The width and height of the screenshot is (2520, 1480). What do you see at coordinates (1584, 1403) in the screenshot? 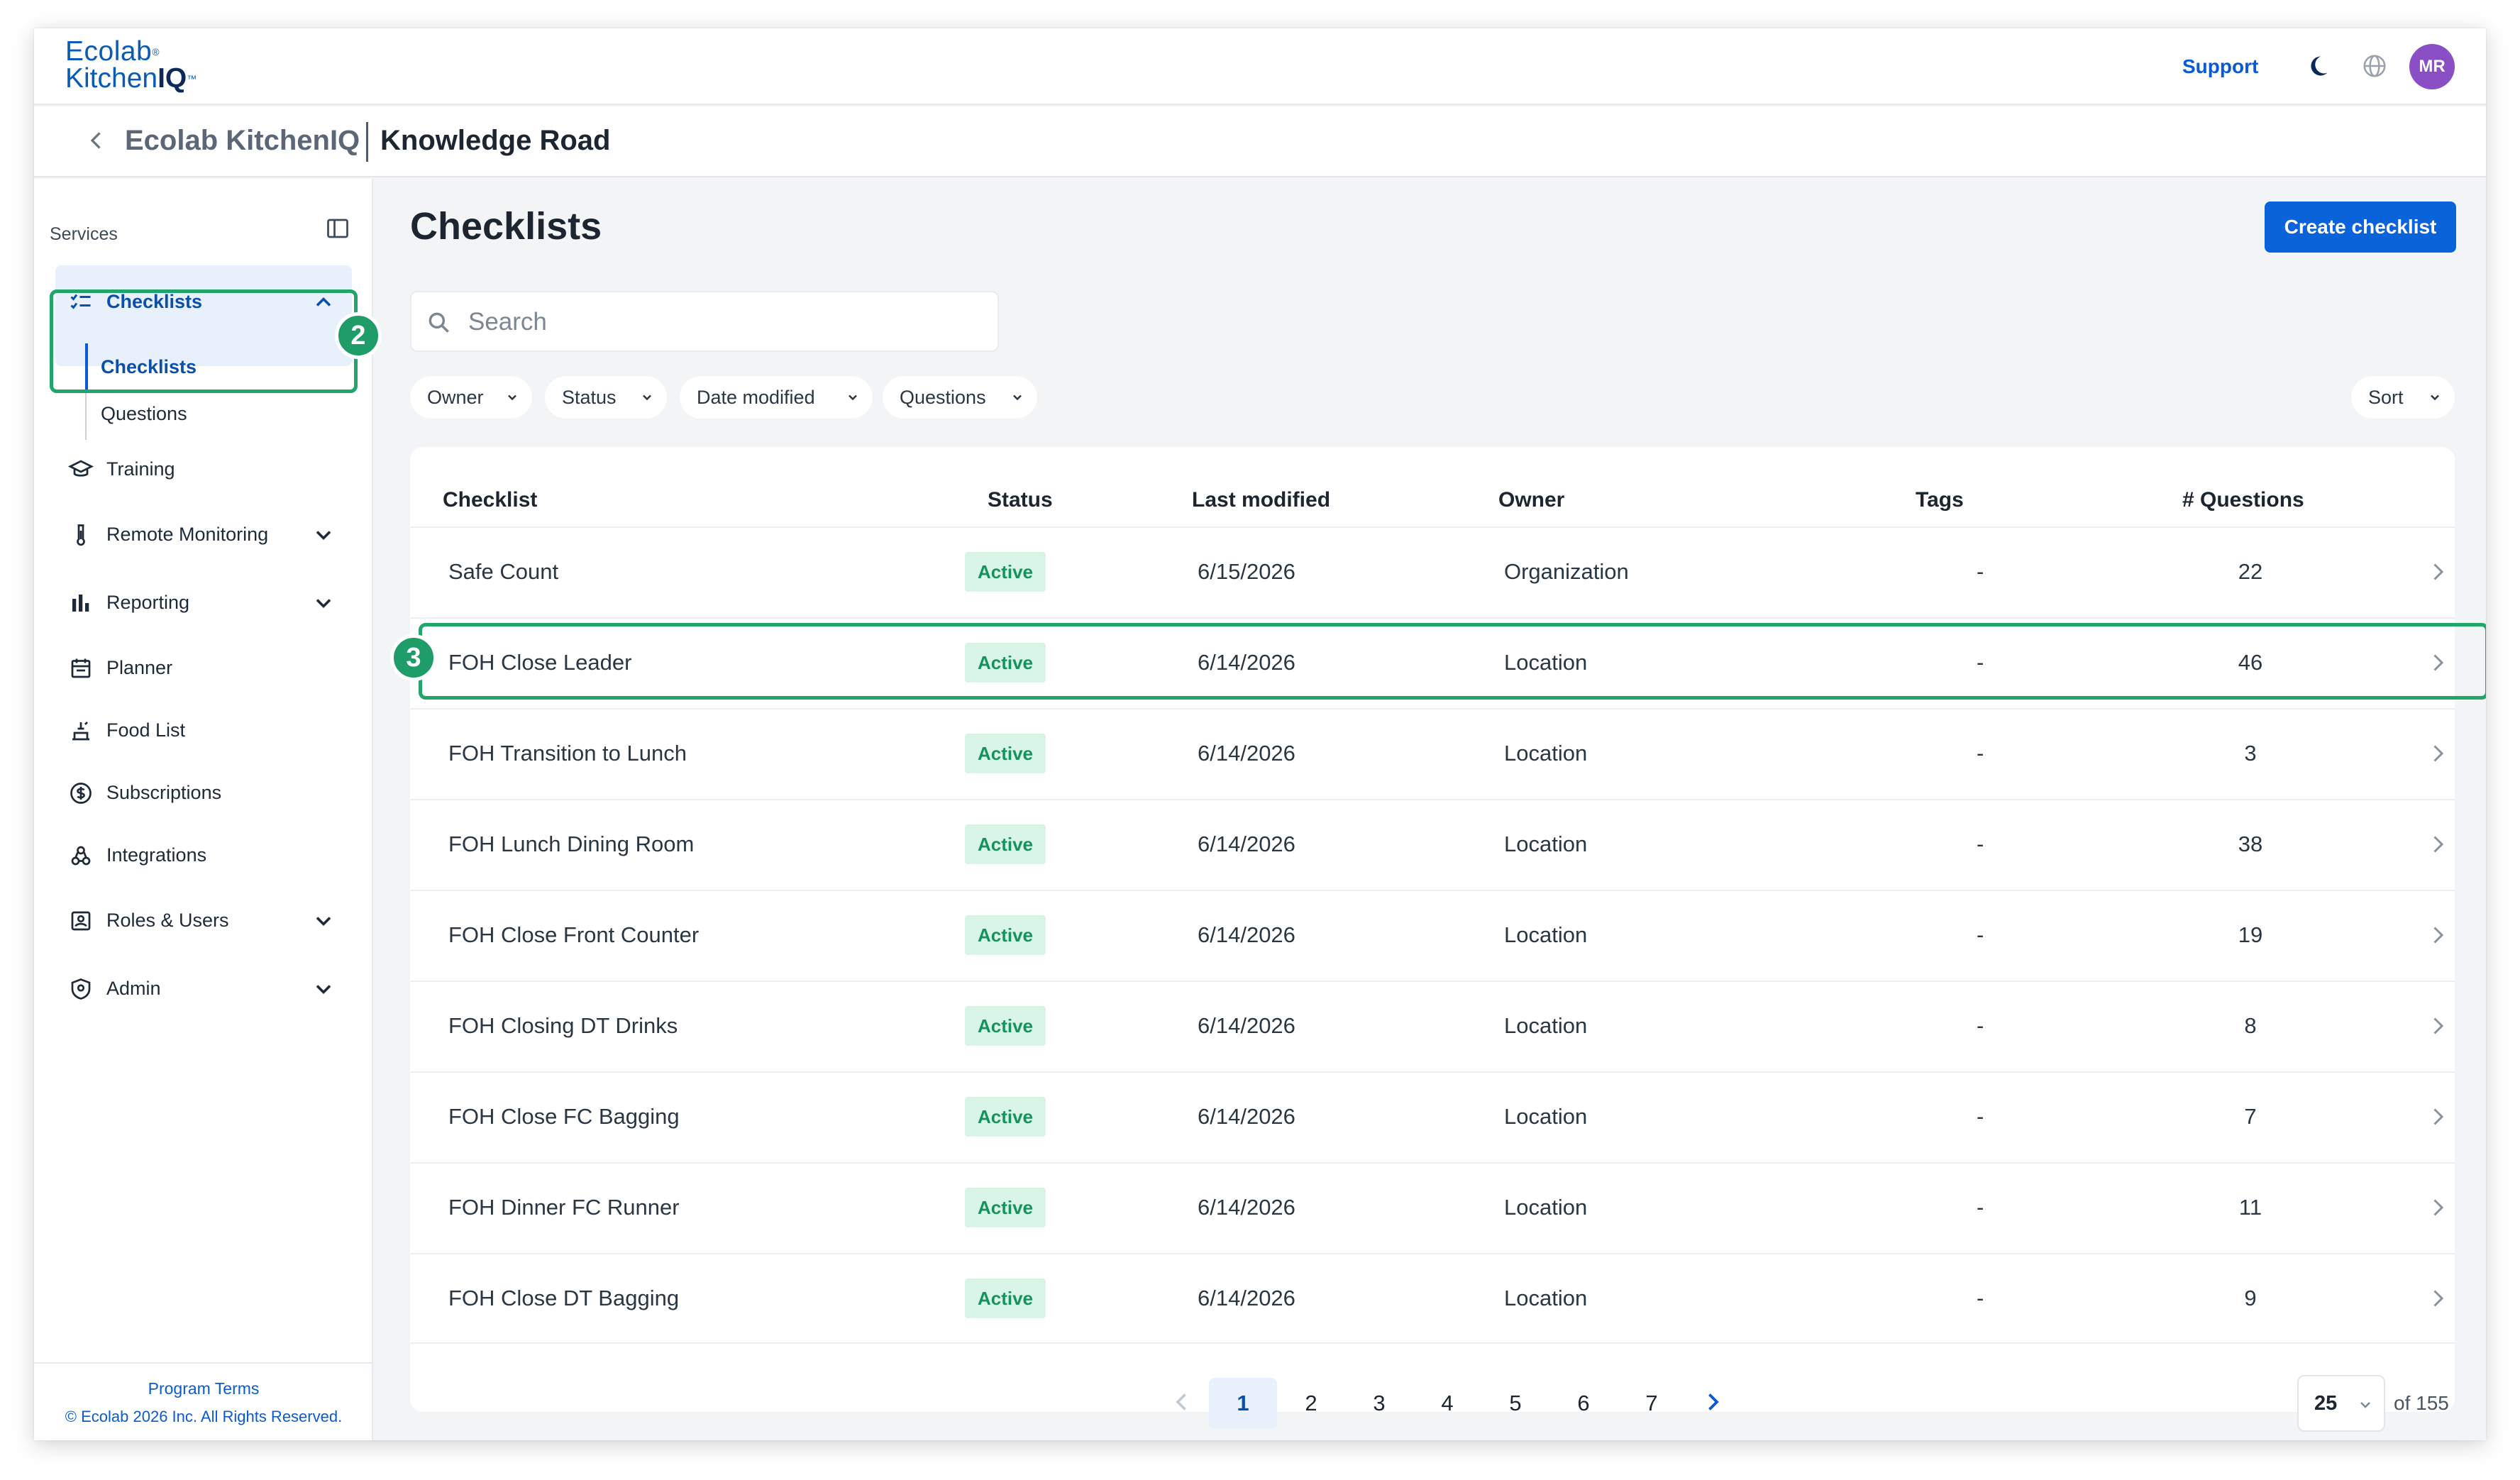
I see `page-button-6: 6` at bounding box center [1584, 1403].